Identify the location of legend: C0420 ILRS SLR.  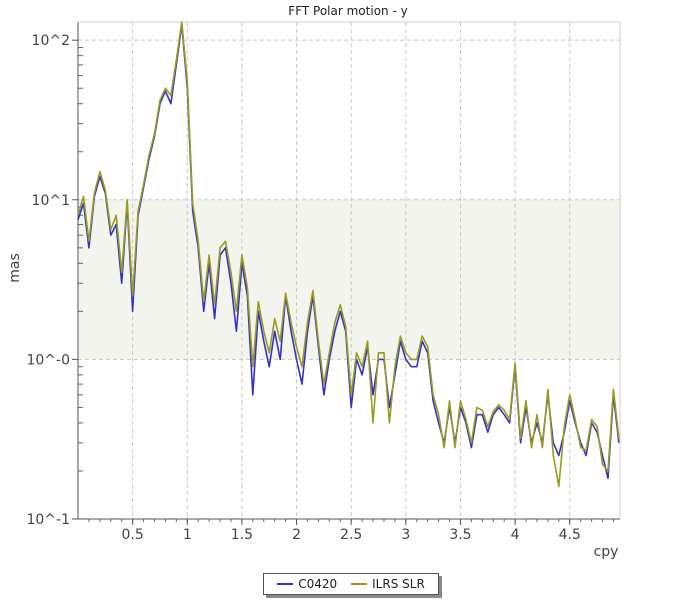
(351, 584).